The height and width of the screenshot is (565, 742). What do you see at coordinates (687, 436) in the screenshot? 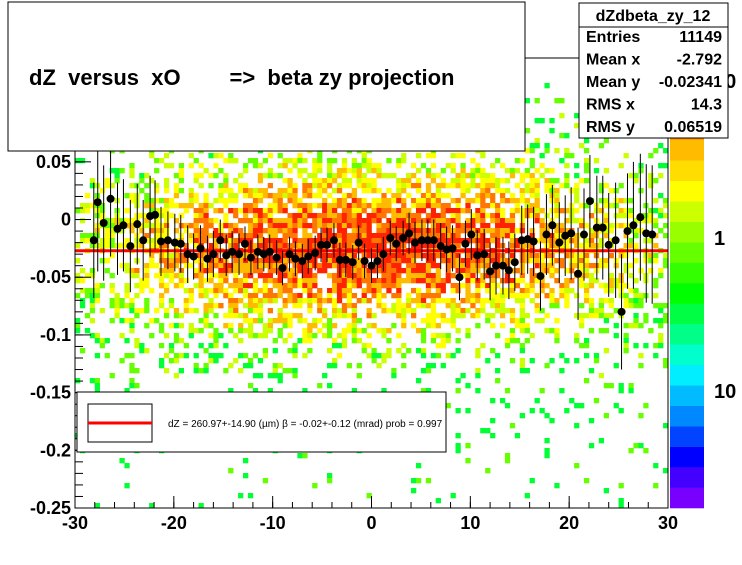
I see `color-scale-segment` at bounding box center [687, 436].